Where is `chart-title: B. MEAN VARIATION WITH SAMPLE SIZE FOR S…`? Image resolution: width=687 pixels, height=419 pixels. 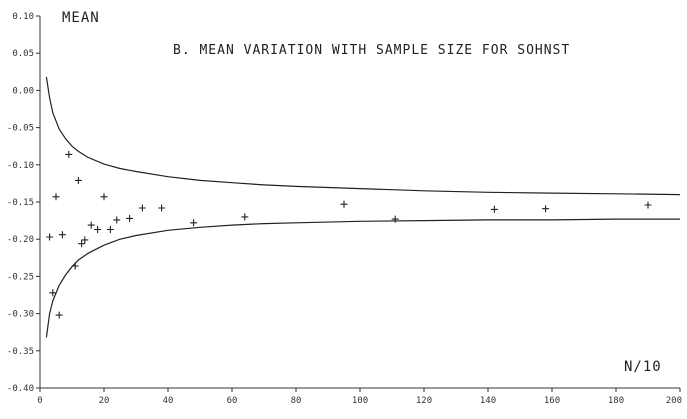
chart-title: B. MEAN VARIATION WITH SAMPLE SIZE FOR S… is located at coordinates (371, 50).